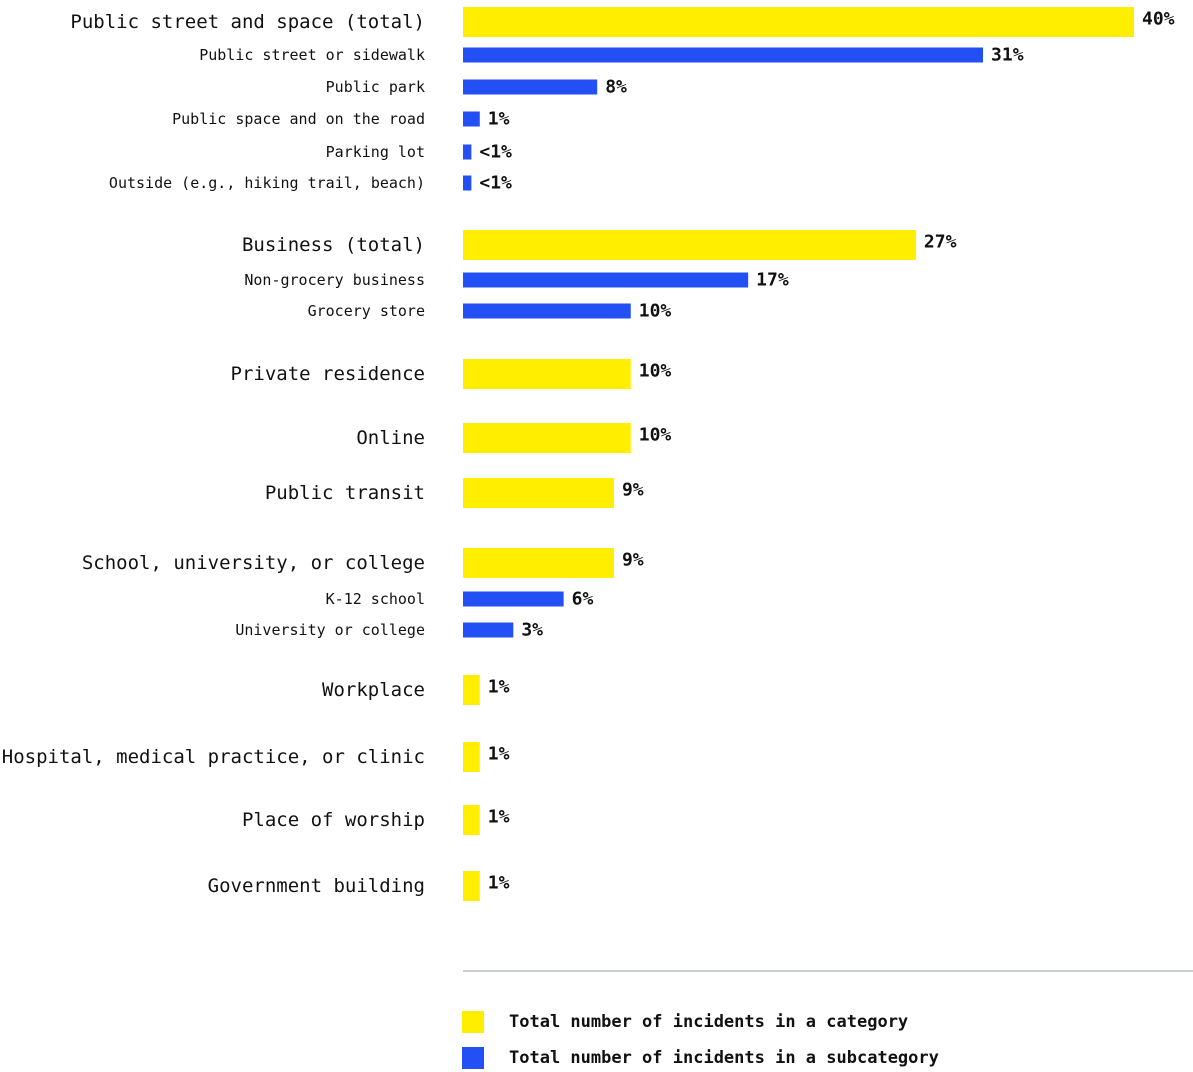 This screenshot has height=1072, width=1193. Describe the element at coordinates (708, 1022) in the screenshot. I see `legend-label: Total number of incidents in a category` at that location.